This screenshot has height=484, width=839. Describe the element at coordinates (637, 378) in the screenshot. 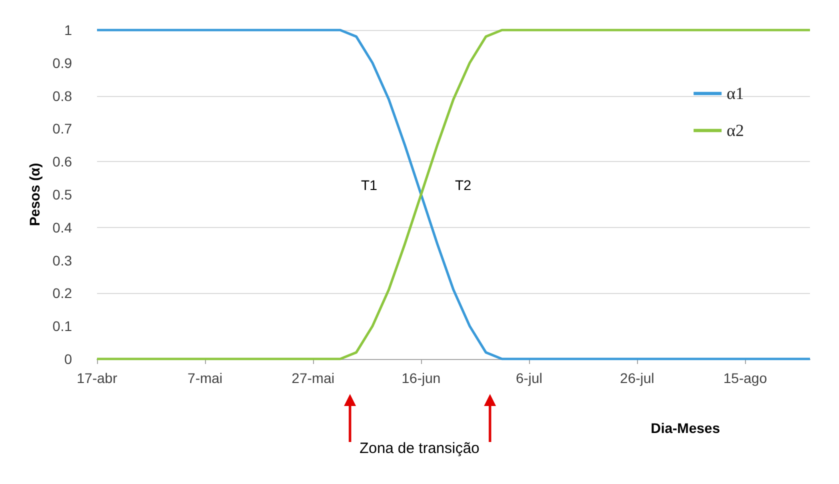

I see `x-tick-label: 26-jul` at that location.